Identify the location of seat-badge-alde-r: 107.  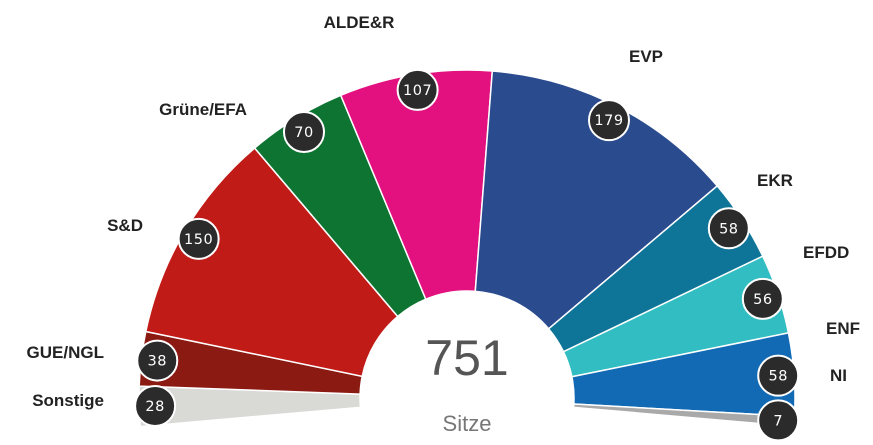
(417, 89).